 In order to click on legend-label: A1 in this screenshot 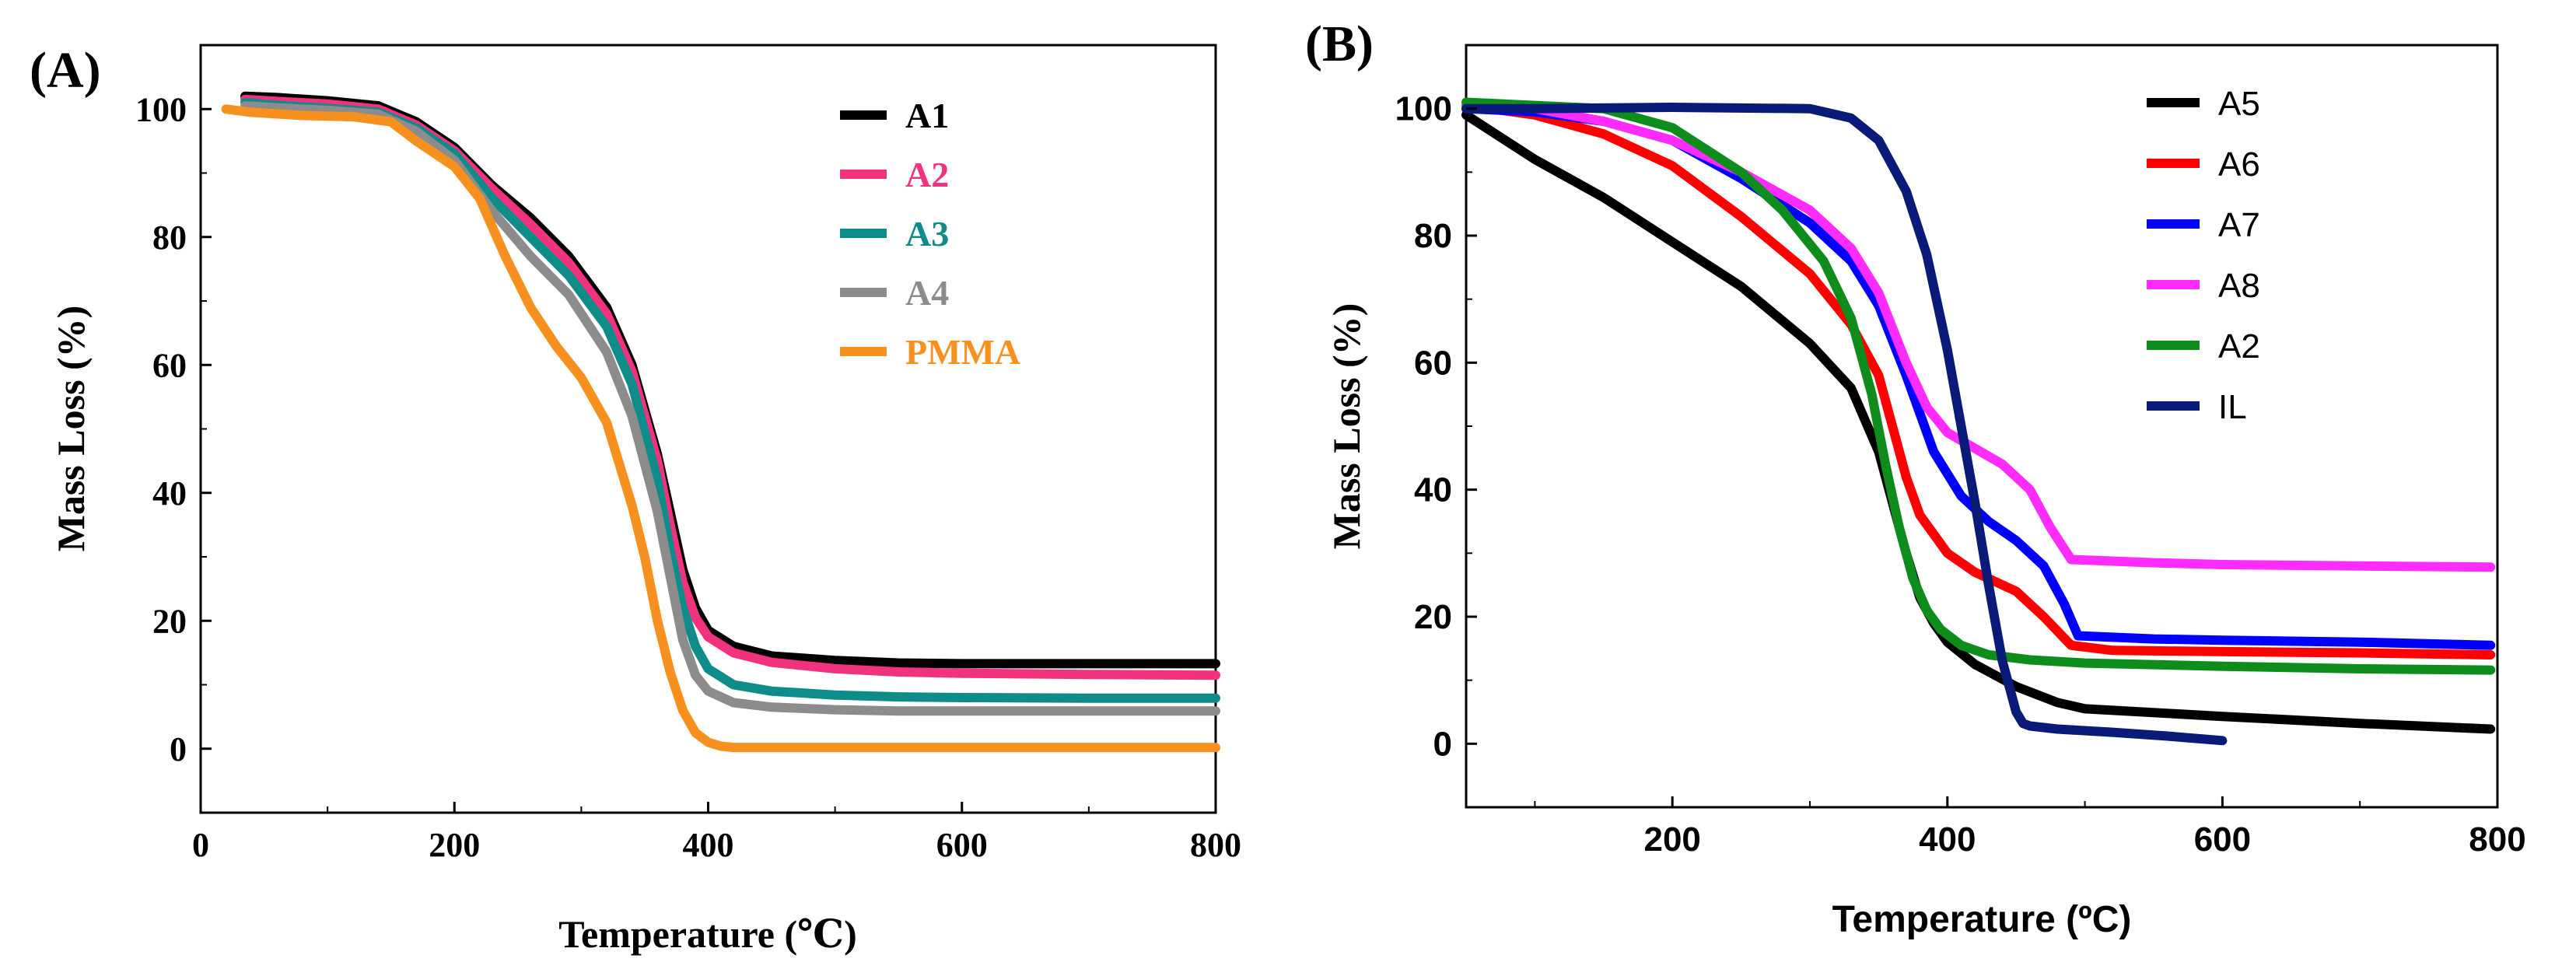, I will do `click(927, 115)`.